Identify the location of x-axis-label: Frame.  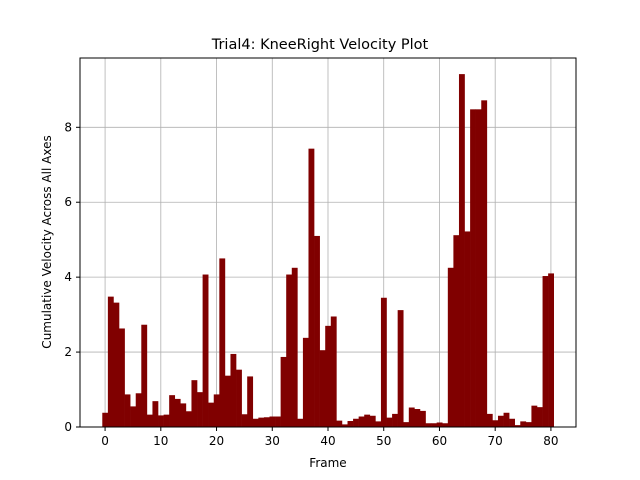
(327, 463).